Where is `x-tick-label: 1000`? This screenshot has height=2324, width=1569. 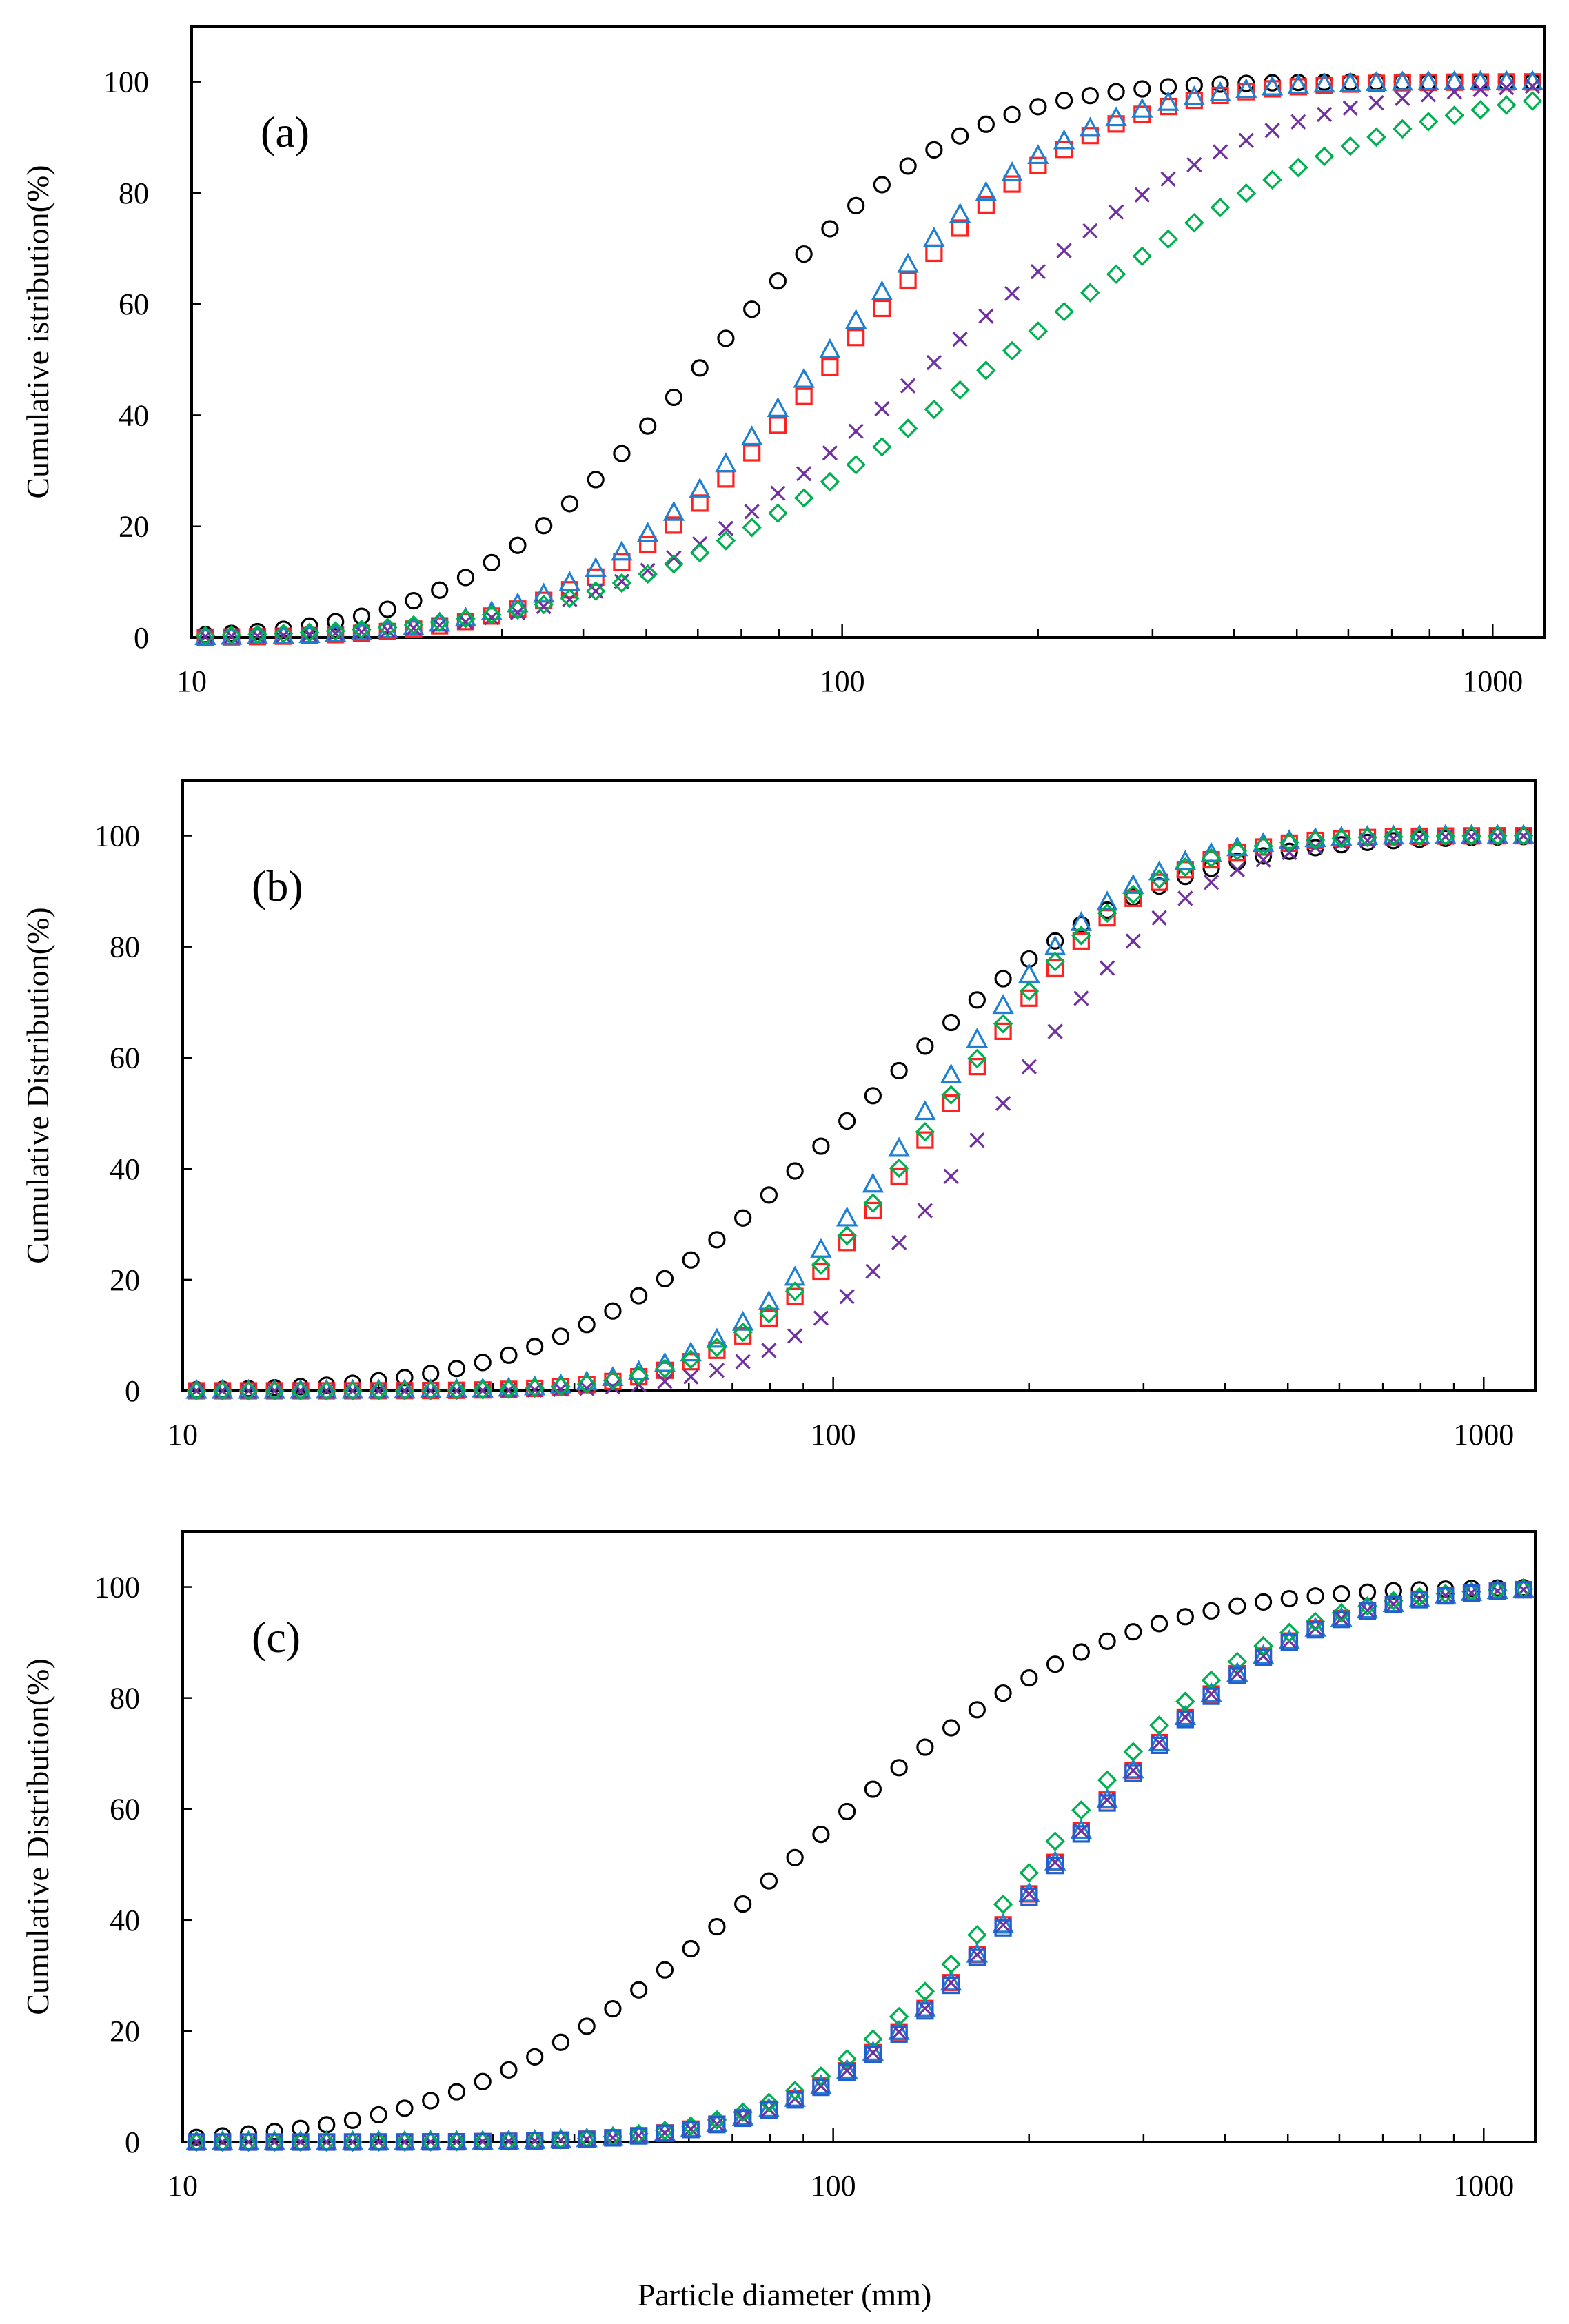
x-tick-label: 1000 is located at coordinates (1484, 2186).